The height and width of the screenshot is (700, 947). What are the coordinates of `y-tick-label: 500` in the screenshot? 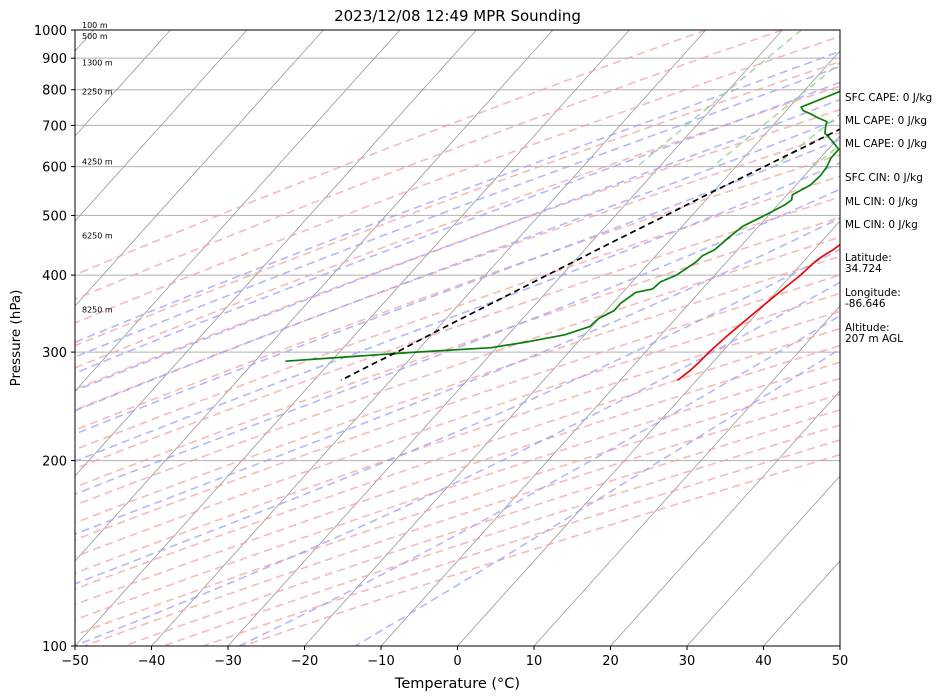 It's located at (54, 216).